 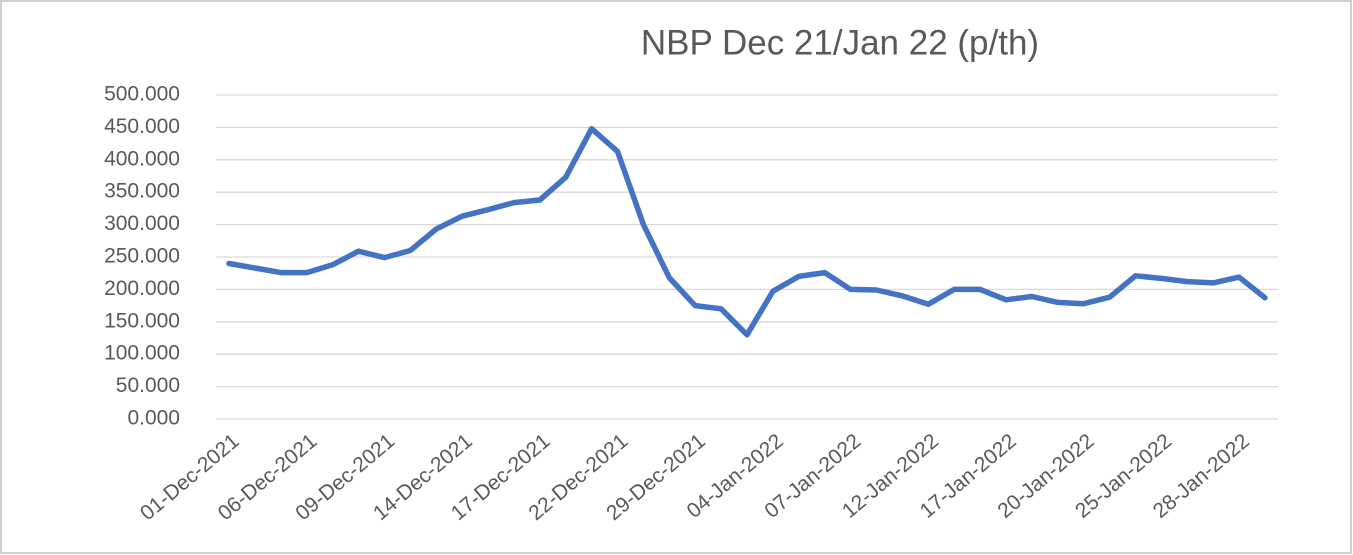 What do you see at coordinates (142, 256) in the screenshot?
I see `y-tick-label: 250.000` at bounding box center [142, 256].